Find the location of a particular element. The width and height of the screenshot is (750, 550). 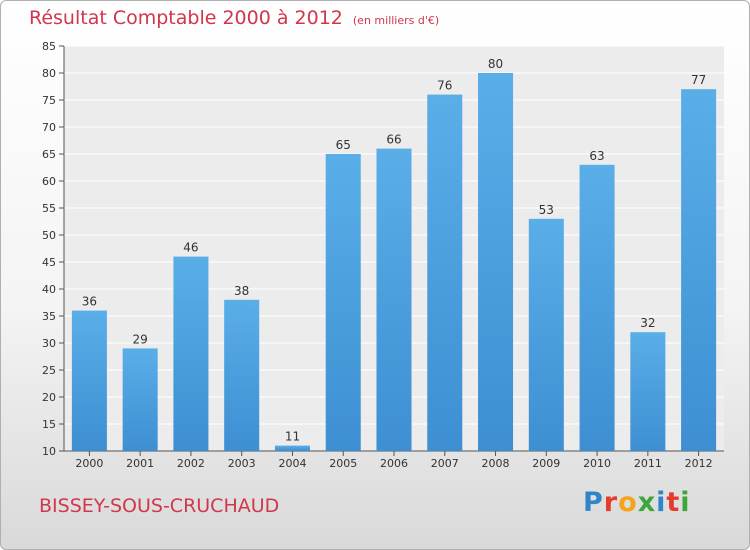

title-text: Résultat Comptable 2000 à 2012 is located at coordinates (186, 18).